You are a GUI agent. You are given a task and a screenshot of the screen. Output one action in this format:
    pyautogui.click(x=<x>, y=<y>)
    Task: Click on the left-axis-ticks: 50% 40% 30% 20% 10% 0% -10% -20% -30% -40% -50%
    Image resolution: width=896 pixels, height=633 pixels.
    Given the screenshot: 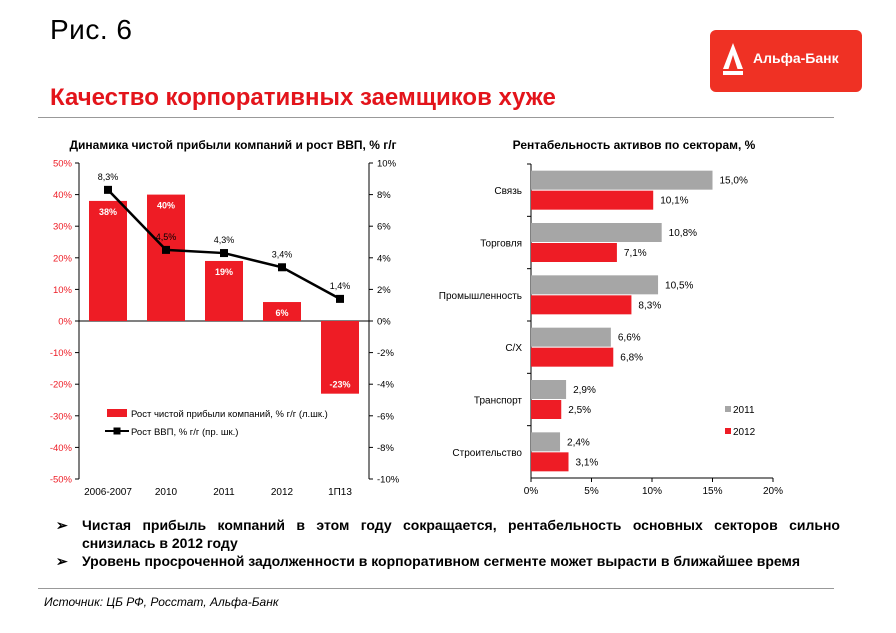 What is the action you would take?
    pyautogui.click(x=64, y=322)
    